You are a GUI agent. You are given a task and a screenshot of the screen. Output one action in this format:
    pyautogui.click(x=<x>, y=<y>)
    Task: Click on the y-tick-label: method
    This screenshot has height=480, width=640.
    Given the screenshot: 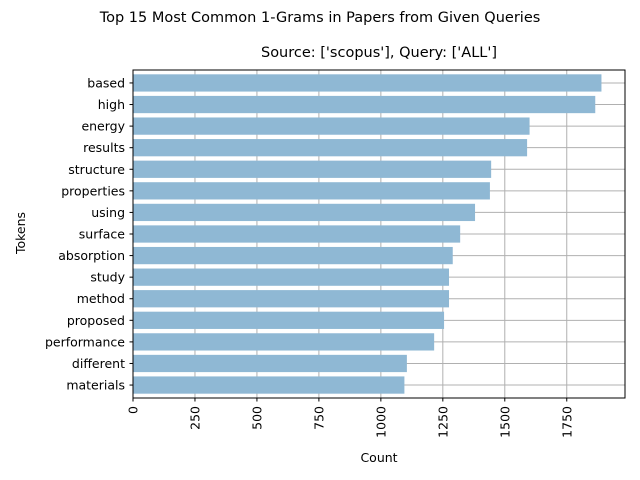 What is the action you would take?
    pyautogui.click(x=101, y=298)
    